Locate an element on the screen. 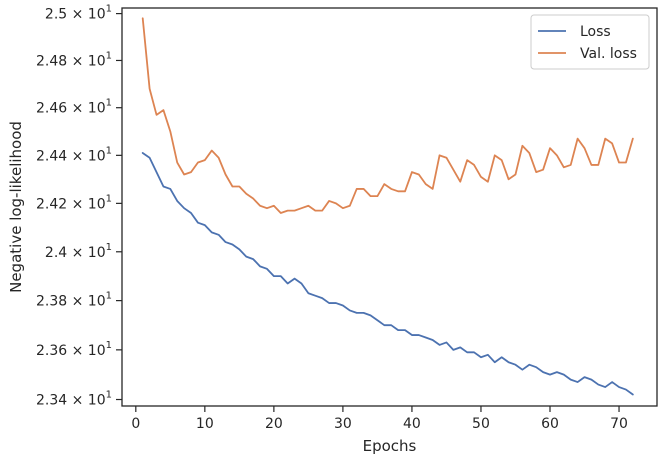 This screenshot has height=463, width=667. x-tick-label: 70 is located at coordinates (619, 424).